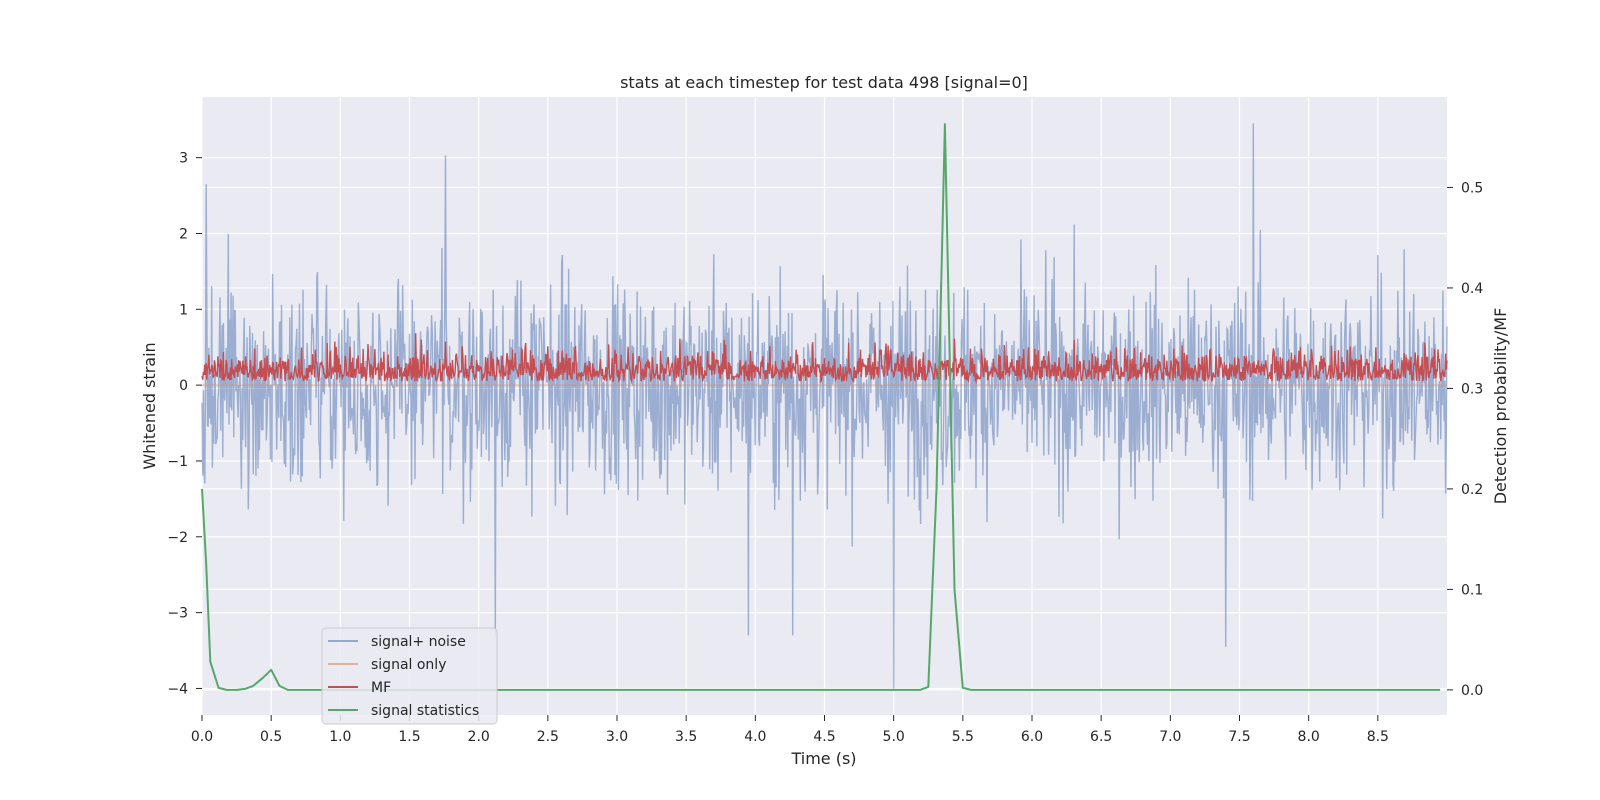 This screenshot has width=1600, height=800. What do you see at coordinates (824, 358) in the screenshot?
I see `series-line-mf` at bounding box center [824, 358].